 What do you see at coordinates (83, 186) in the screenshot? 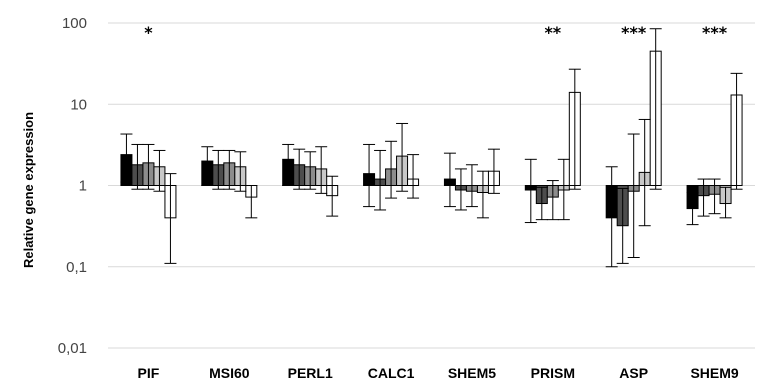
I see `y-tick-label: 1` at bounding box center [83, 186].